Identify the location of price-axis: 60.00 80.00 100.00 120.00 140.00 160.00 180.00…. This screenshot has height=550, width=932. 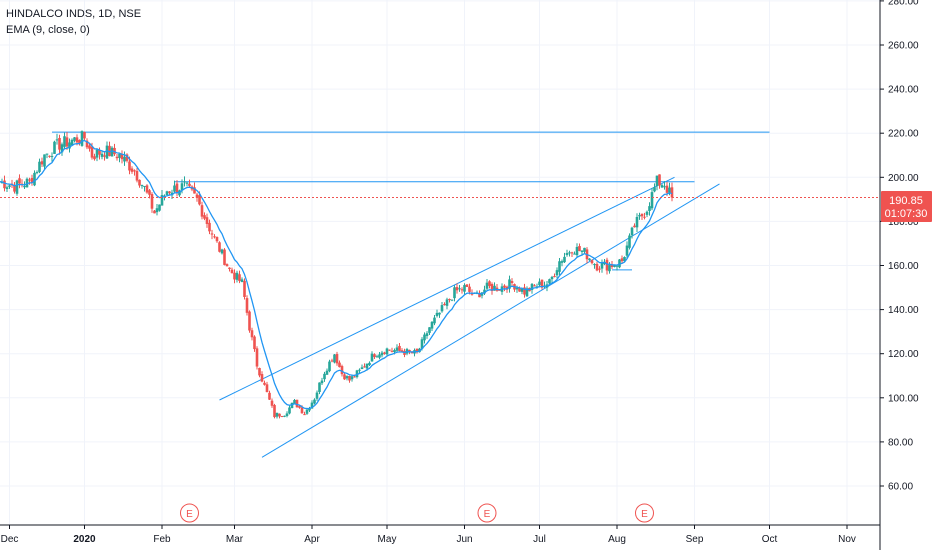
(899, 246).